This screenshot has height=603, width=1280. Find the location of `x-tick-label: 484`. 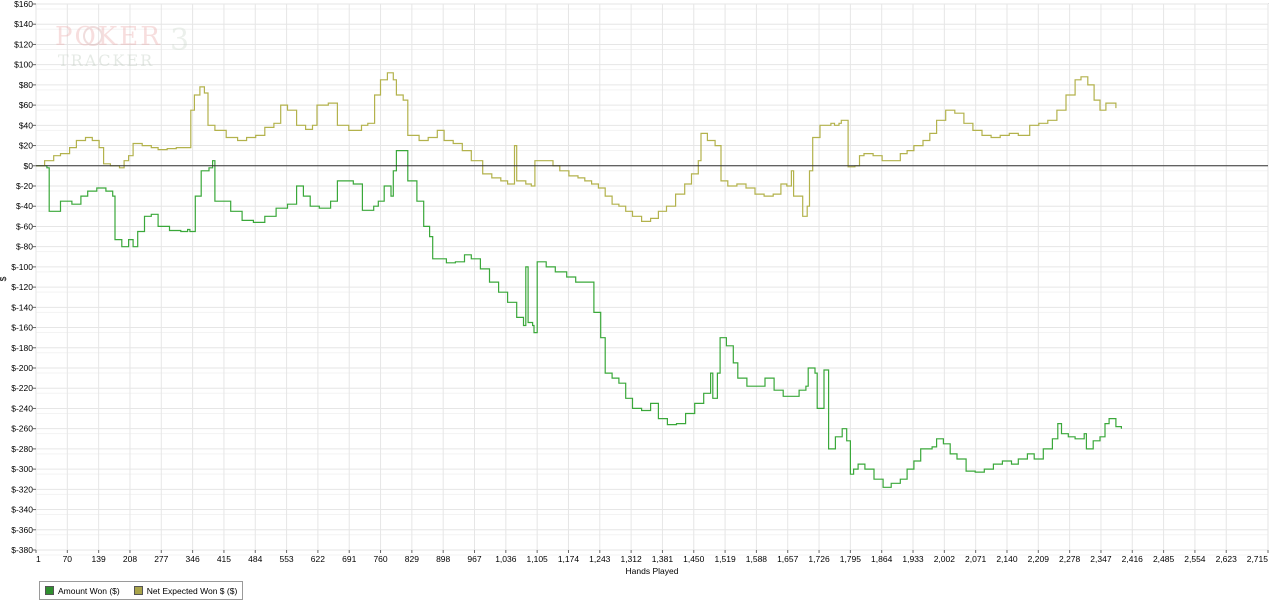

x-tick-label: 484 is located at coordinates (255, 559).